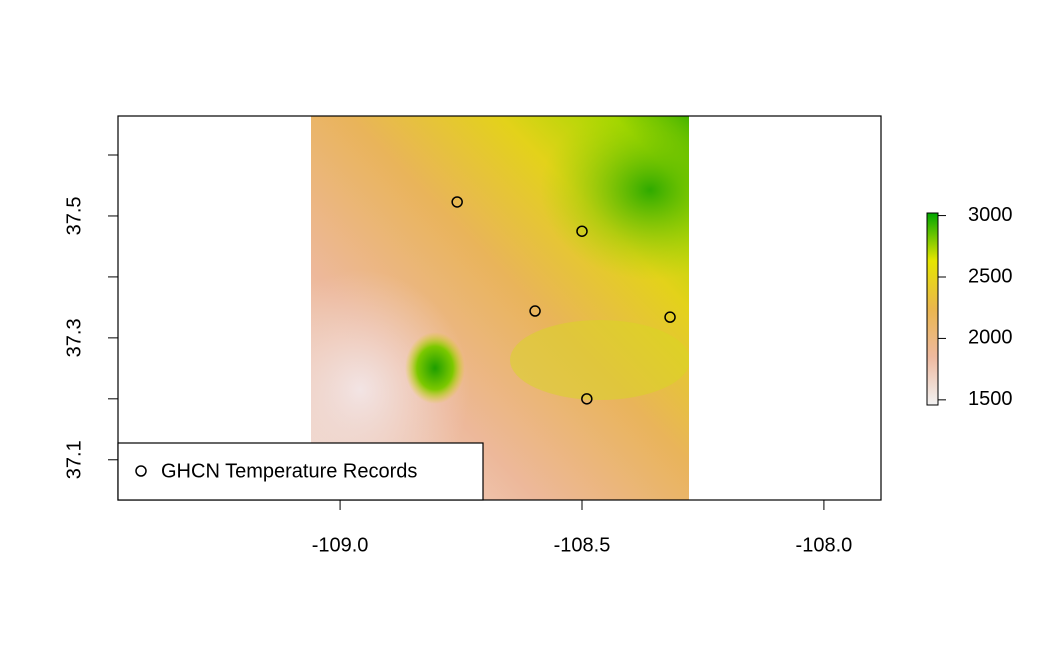 The height and width of the screenshot is (653, 1050). Describe the element at coordinates (990, 215) in the screenshot. I see `colorbar-tick-label: 3000` at that location.